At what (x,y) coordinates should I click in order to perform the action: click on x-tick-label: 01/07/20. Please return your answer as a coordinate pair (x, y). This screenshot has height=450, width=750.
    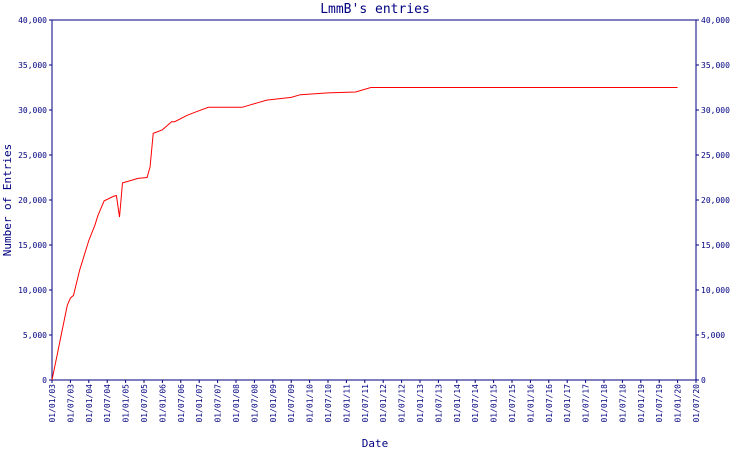
    Looking at the image, I should click on (696, 403).